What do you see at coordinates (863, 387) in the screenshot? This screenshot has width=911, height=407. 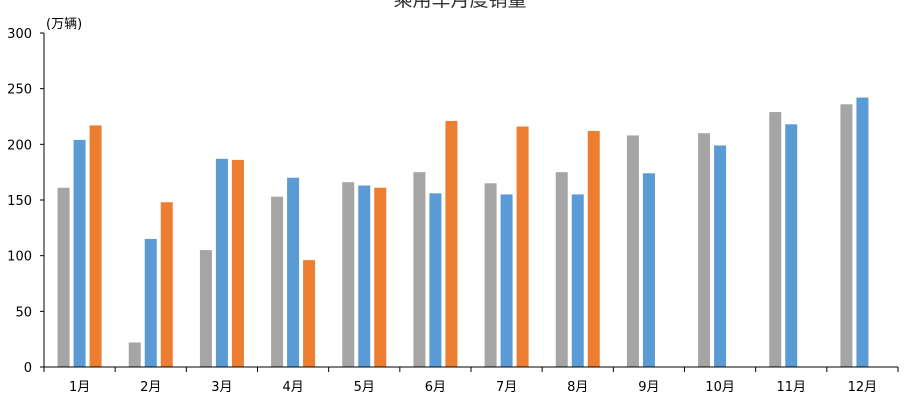 I see `x-tick-label: 12月` at bounding box center [863, 387].